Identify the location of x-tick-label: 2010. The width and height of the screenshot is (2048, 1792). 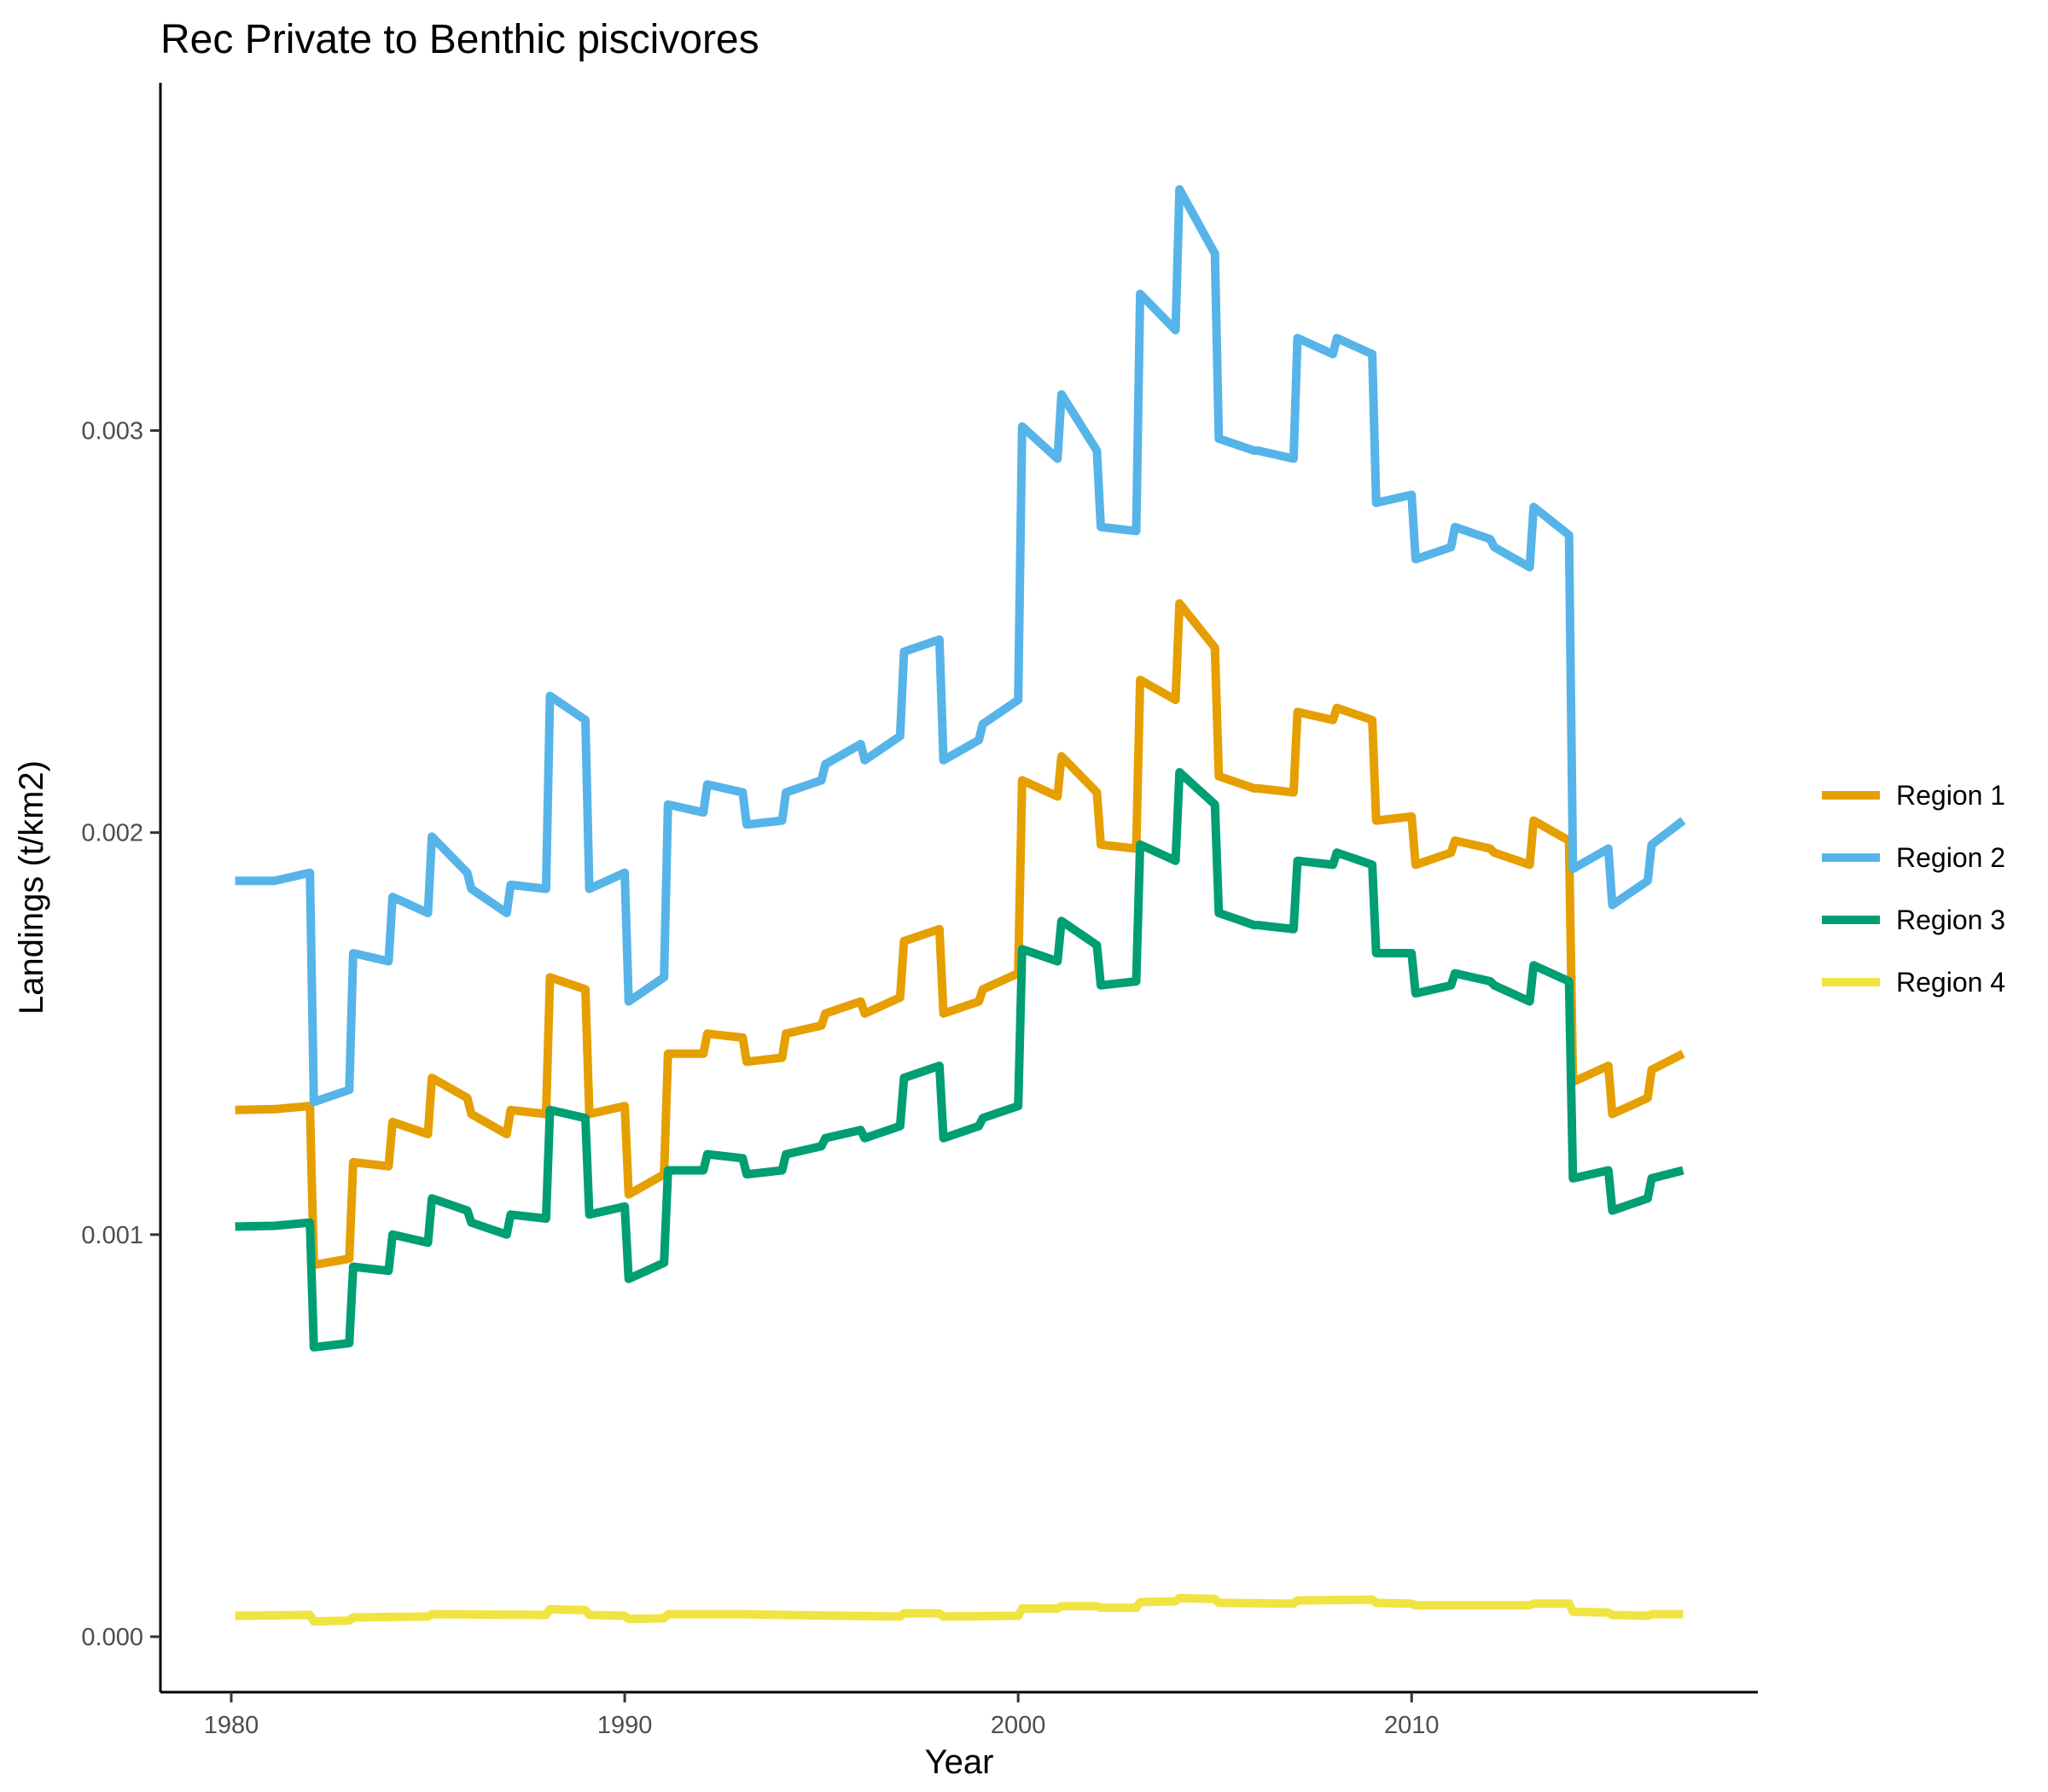
(1412, 1725).